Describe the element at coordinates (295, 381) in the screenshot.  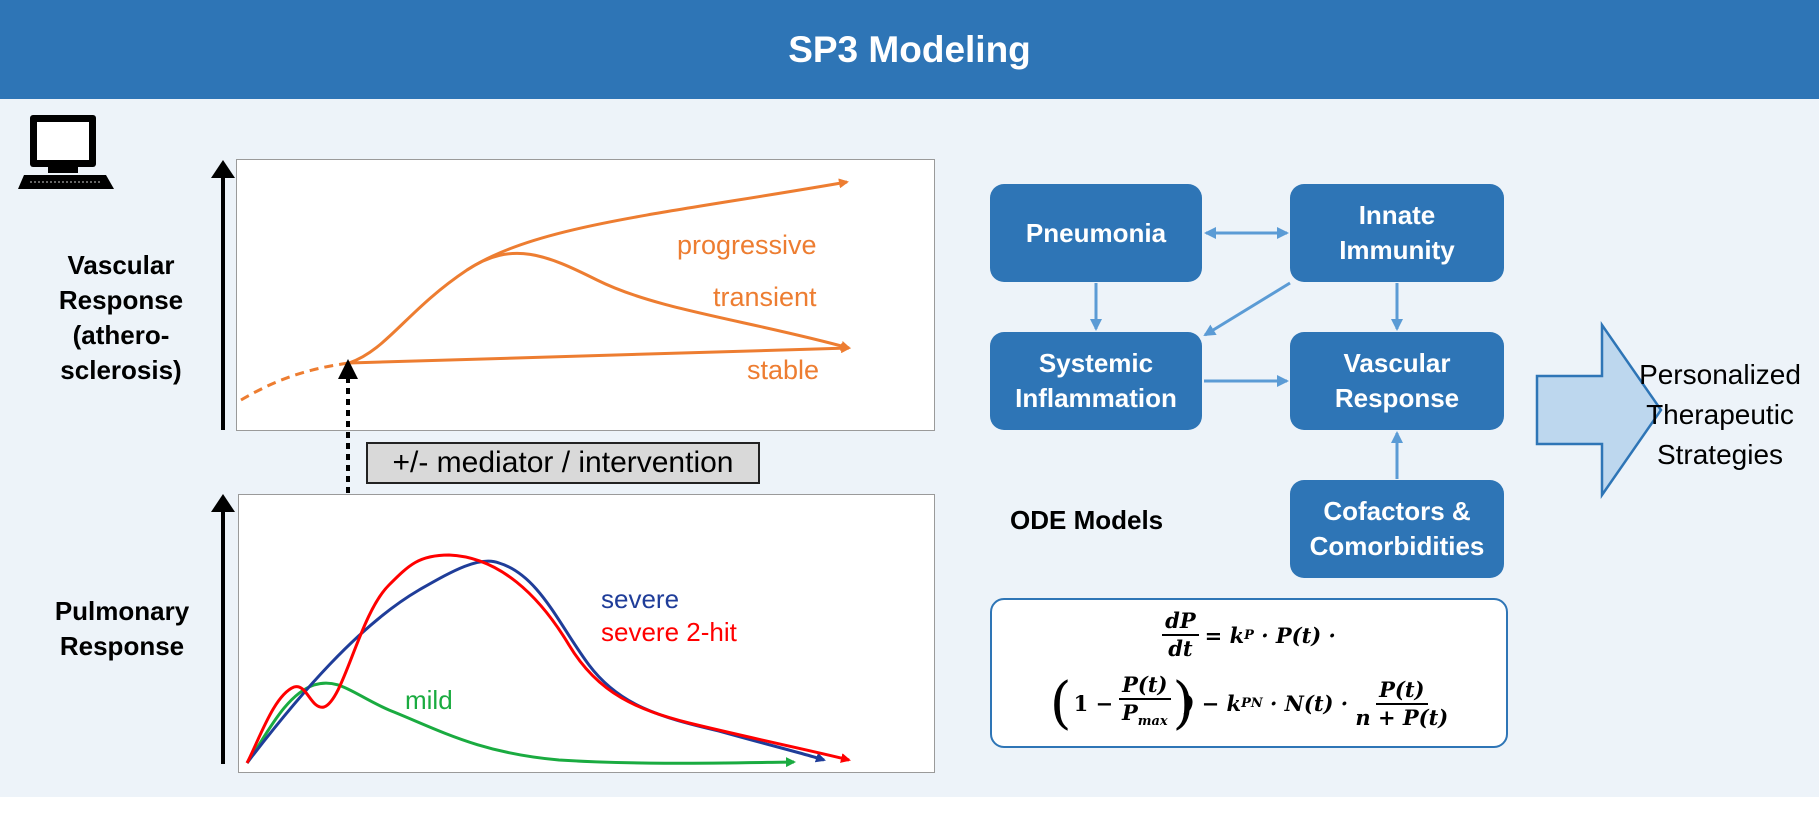
I see `baseline-dashed-curve` at that location.